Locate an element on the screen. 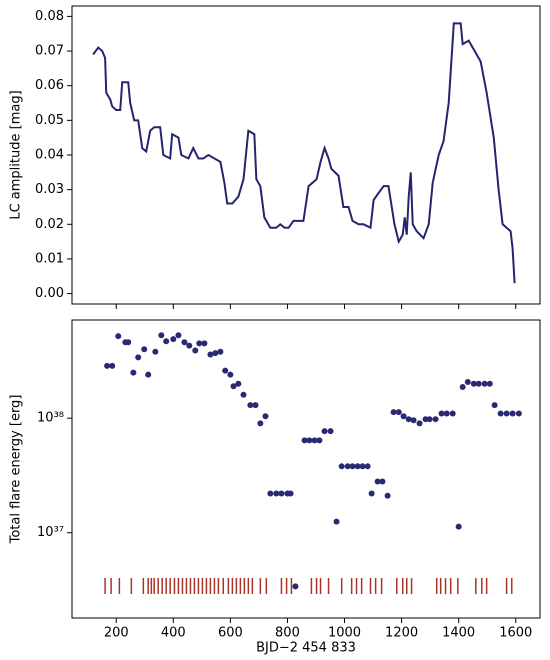  y-axis-label: Total flare energy [erg] is located at coordinates (16, 470).